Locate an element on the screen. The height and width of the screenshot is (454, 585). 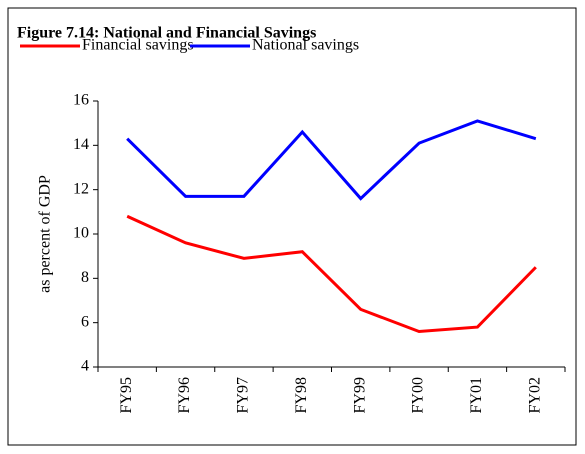
y-tick-label: 10 is located at coordinates (81, 233).